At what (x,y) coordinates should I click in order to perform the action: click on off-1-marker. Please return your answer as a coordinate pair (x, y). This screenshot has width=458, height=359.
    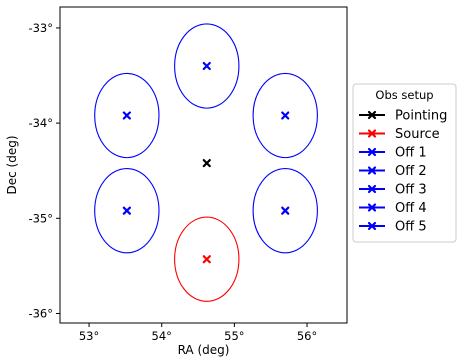
    Looking at the image, I should click on (206, 66).